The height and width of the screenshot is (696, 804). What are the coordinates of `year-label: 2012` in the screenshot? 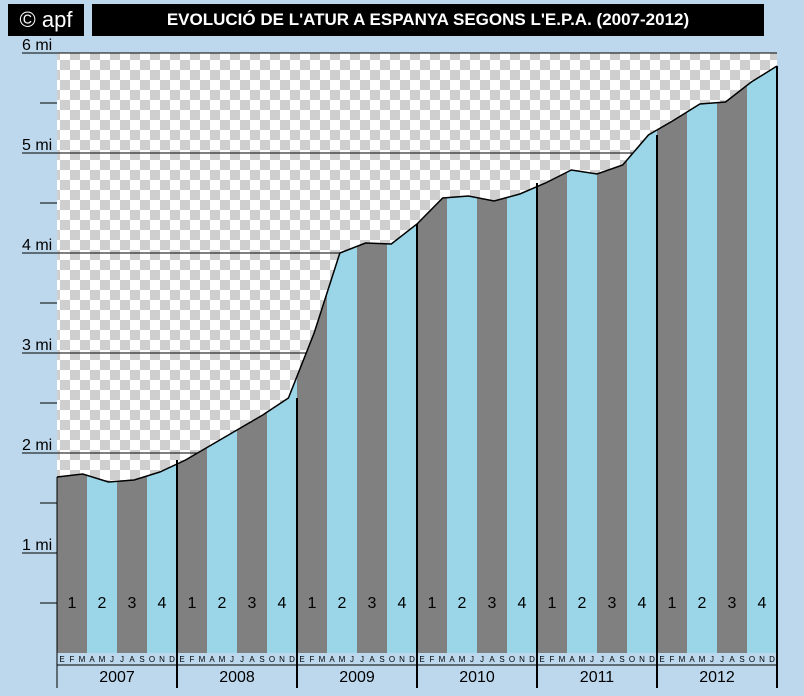 It's located at (717, 677).